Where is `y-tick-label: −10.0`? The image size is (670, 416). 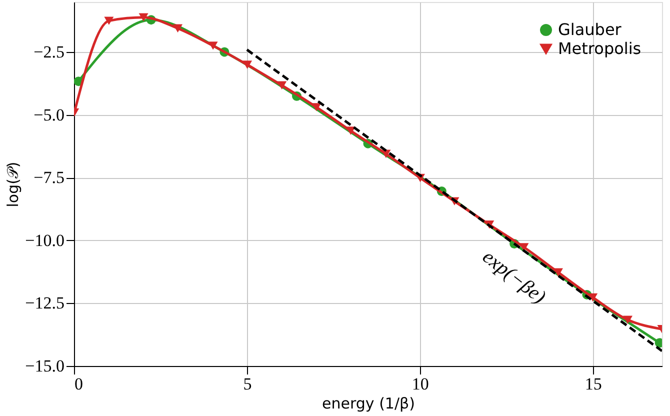 y-tick-label: −10.0 is located at coordinates (44, 240).